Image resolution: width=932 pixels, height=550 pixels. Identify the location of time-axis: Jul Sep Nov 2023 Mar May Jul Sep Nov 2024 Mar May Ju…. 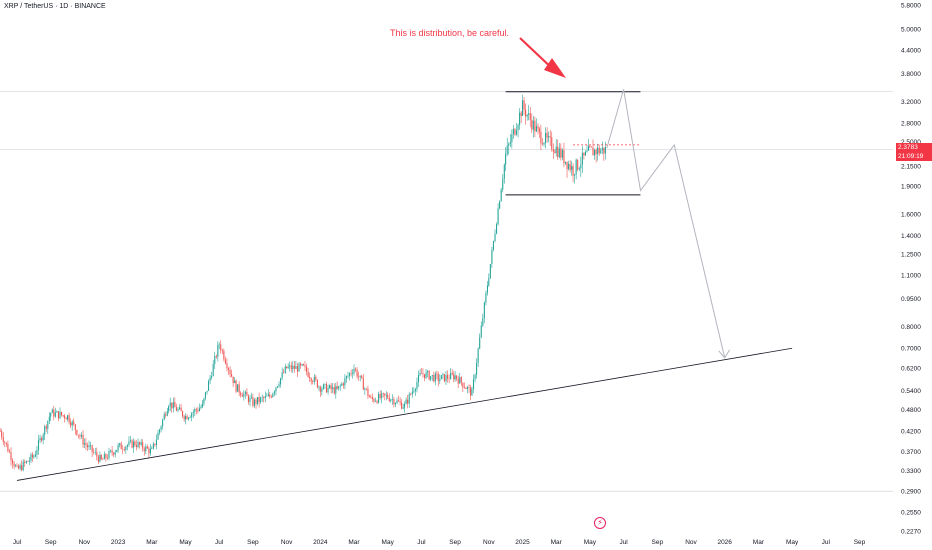
(439, 542).